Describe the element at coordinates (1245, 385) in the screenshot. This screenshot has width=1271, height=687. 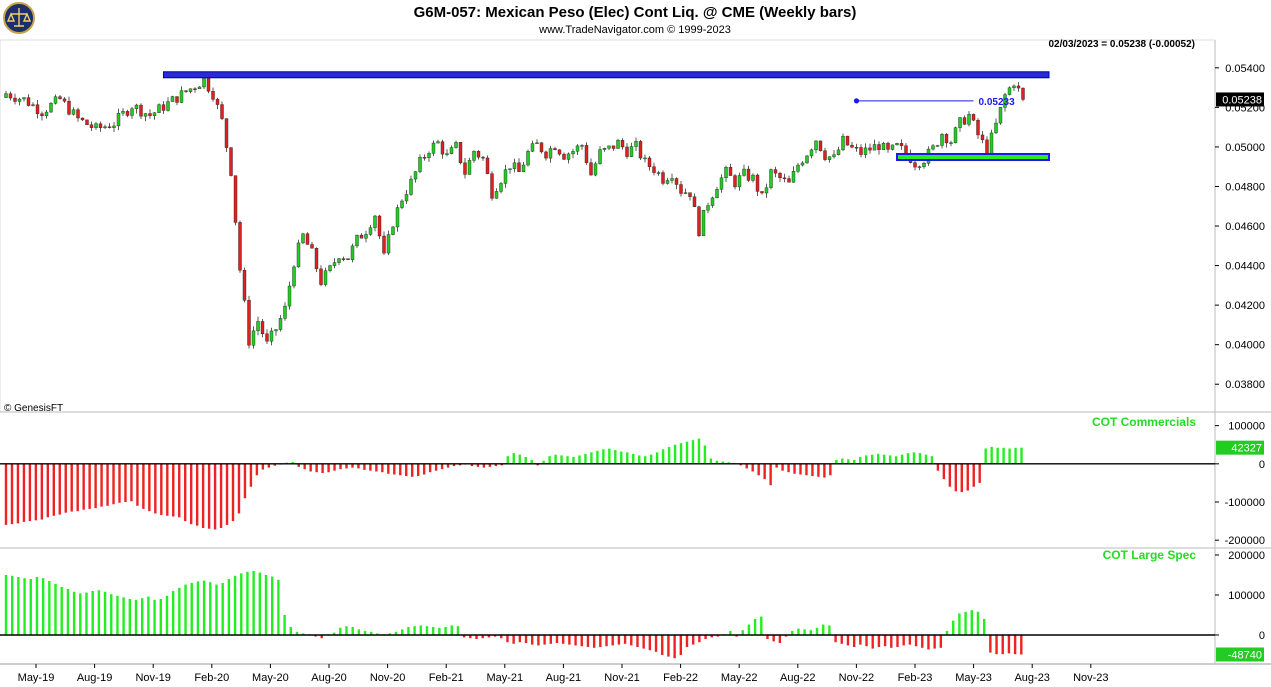
I see `price-tick-label: 0.03800` at that location.